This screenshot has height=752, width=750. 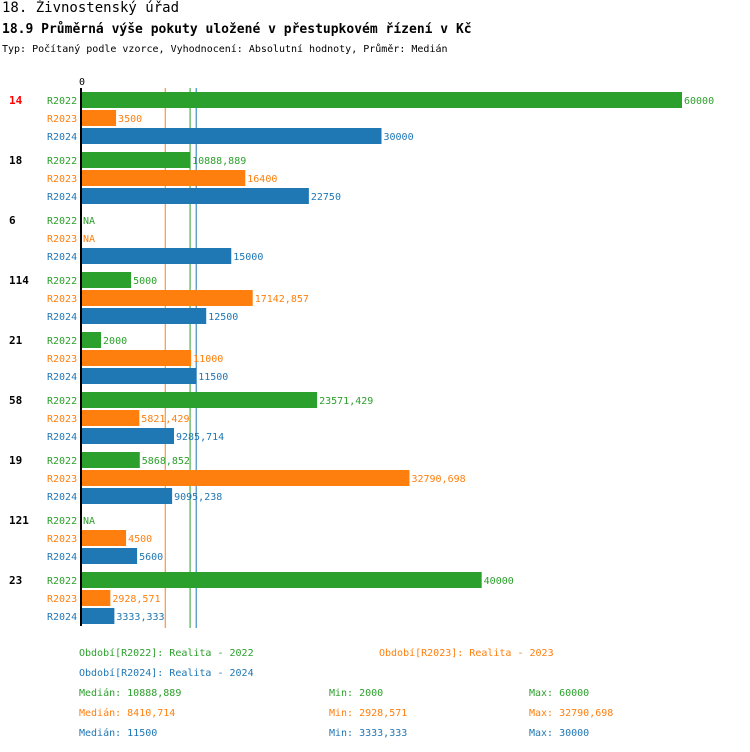 I want to click on data-label: 23571,429, so click(x=346, y=401).